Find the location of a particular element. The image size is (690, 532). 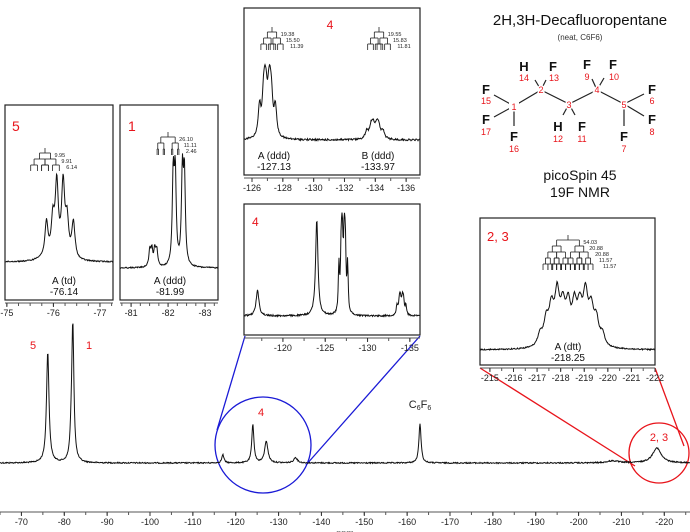

atom-f16: F is located at coordinates (514, 136).